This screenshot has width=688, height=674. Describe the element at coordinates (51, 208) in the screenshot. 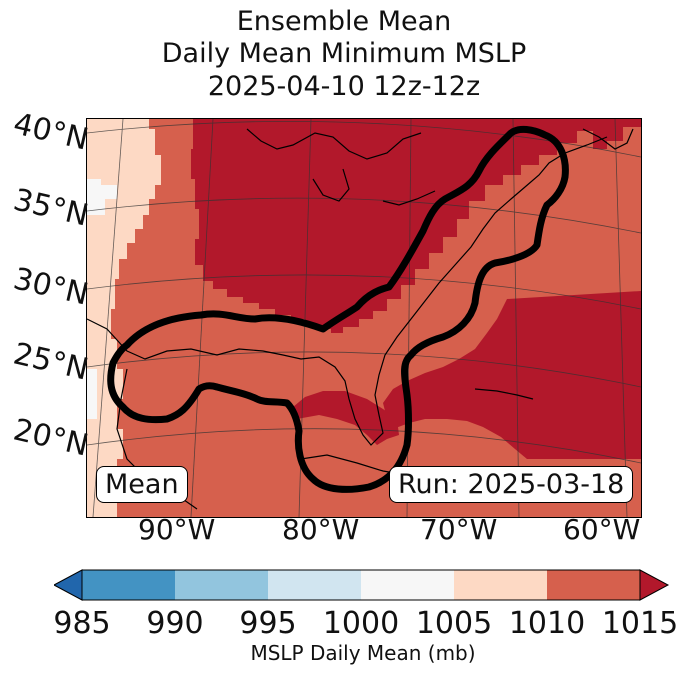

I see `lat-label-35: 35°N` at that location.